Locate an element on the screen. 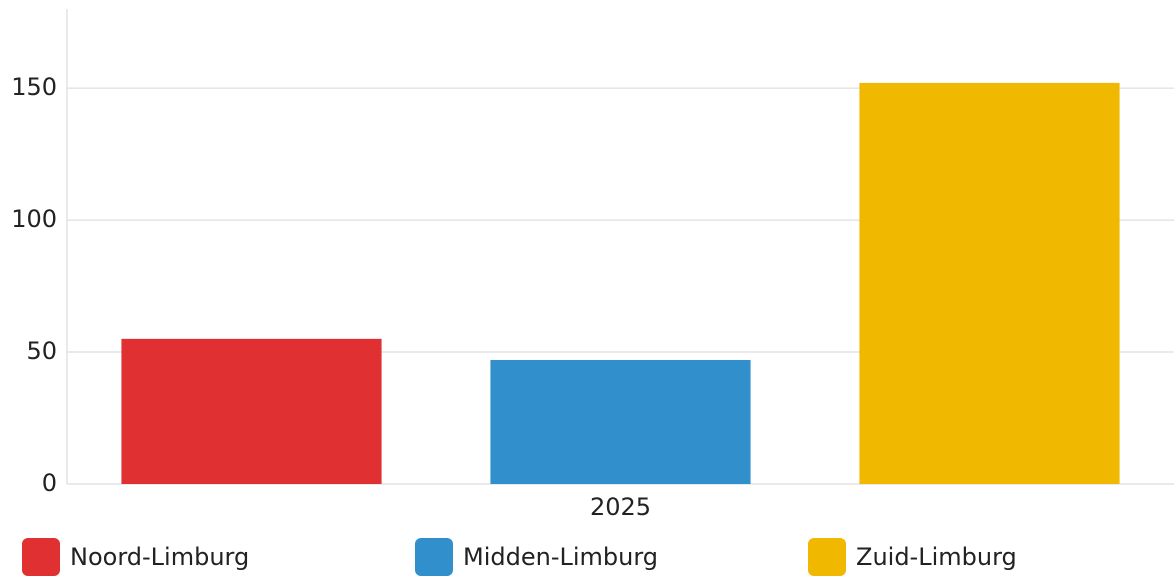 The width and height of the screenshot is (1174, 581). y-tick-label: 0 is located at coordinates (49, 483).